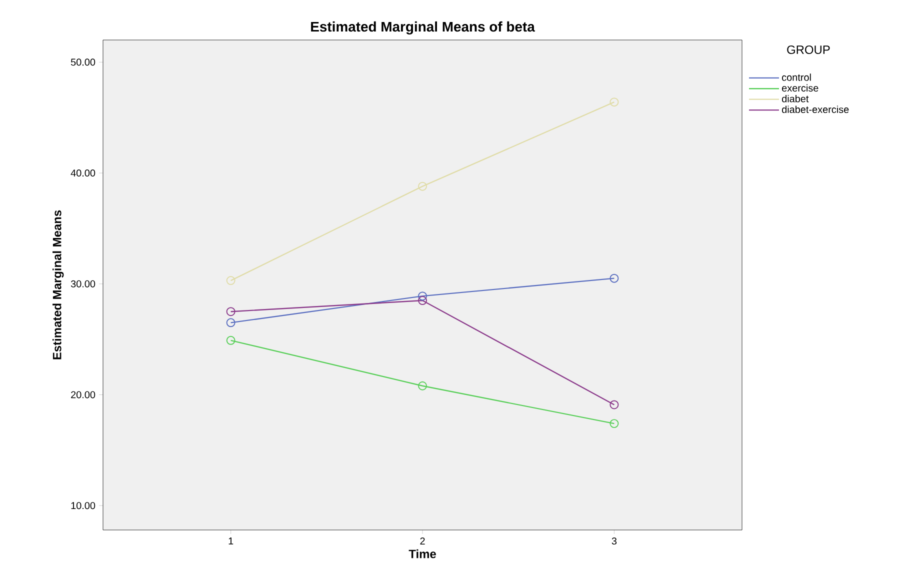 The image size is (903, 580). Describe the element at coordinates (800, 88) in the screenshot. I see `legend-label: exercise` at that location.